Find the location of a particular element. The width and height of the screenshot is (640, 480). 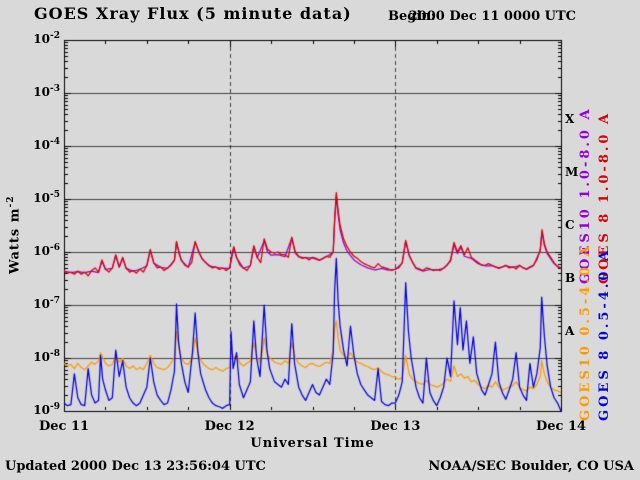

x-tick-label: Dec 11 is located at coordinates (64, 426).